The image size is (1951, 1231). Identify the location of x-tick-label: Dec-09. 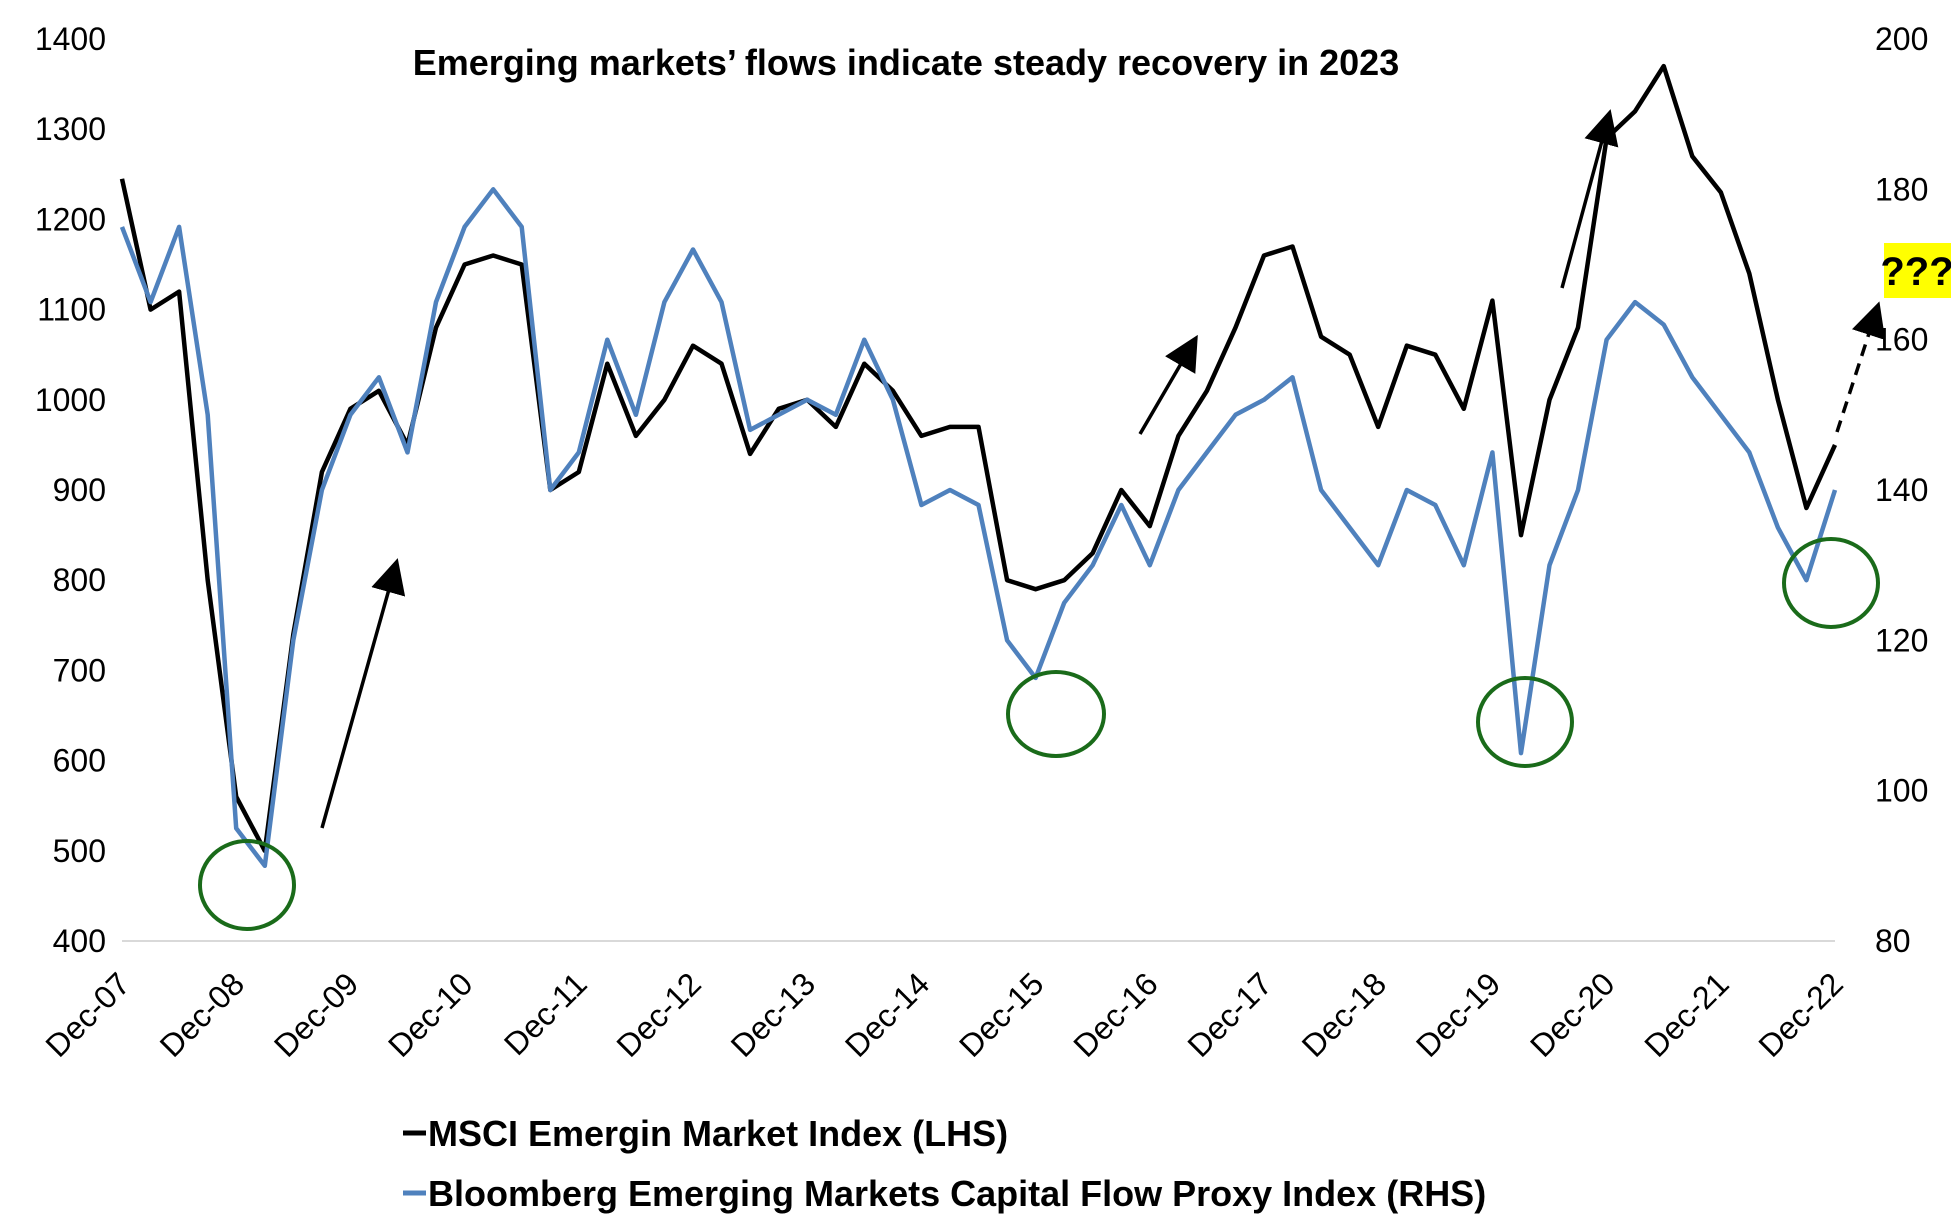
(316, 1014).